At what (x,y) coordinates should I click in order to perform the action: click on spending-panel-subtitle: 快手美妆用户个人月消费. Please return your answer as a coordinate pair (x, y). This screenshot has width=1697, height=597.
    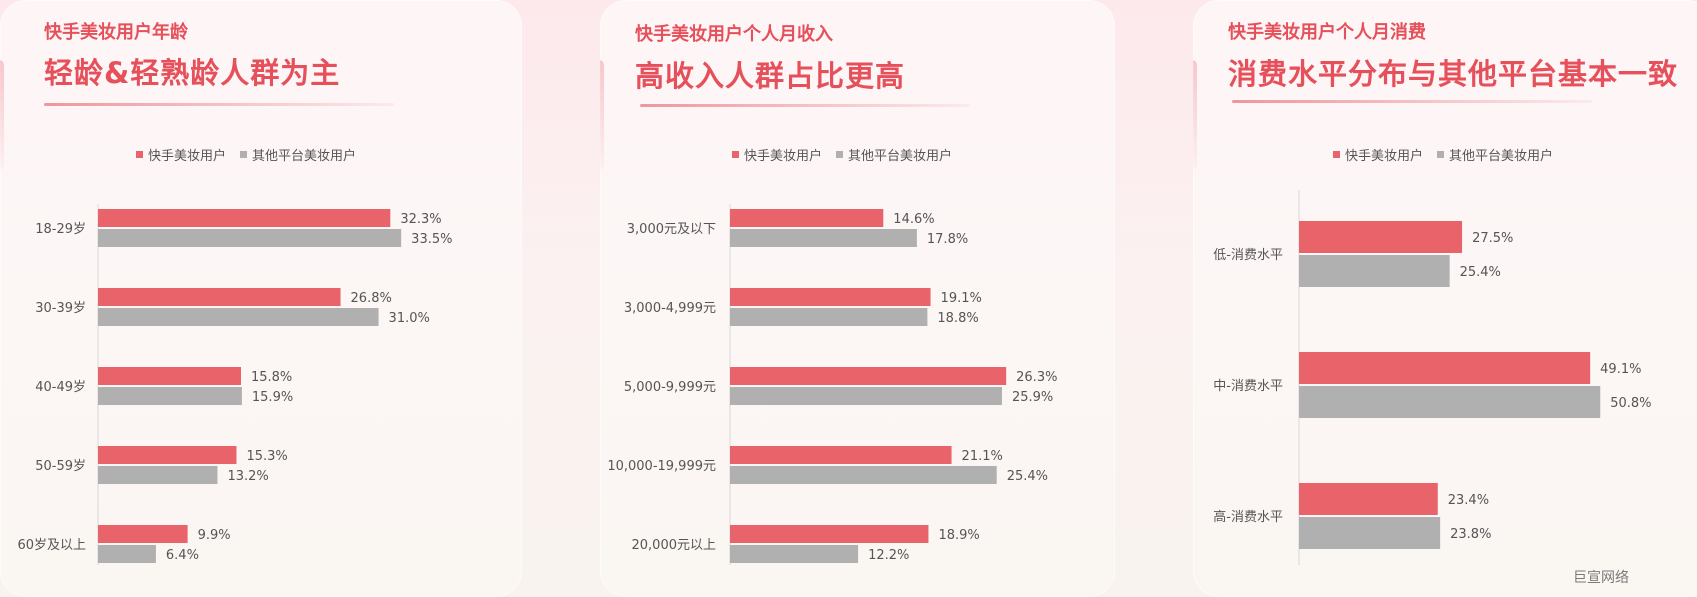
    Looking at the image, I should click on (1327, 32).